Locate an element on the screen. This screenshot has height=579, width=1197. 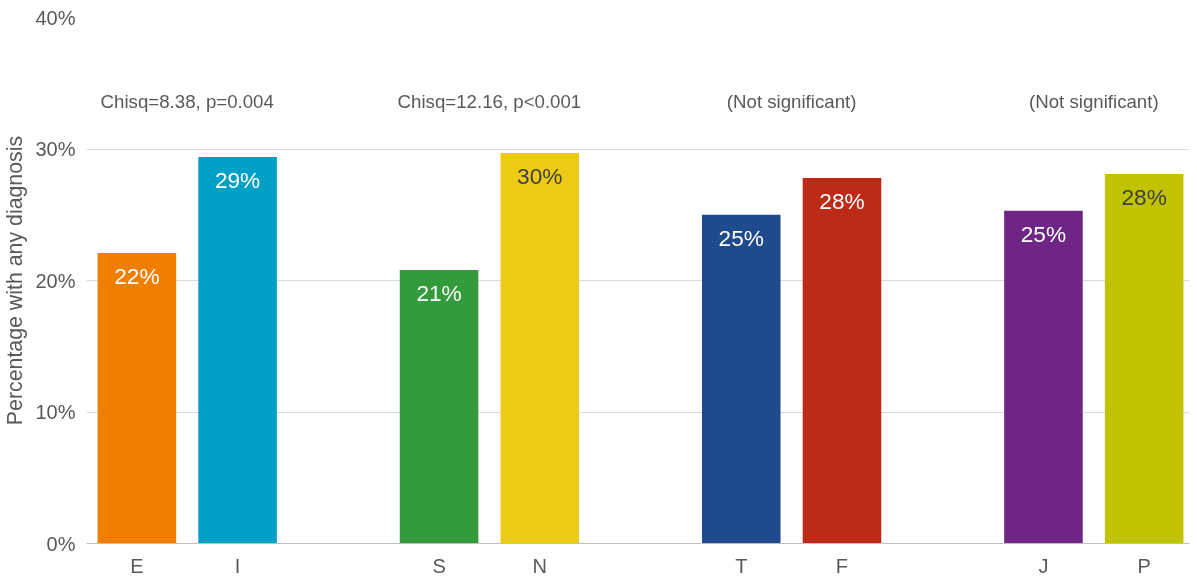
annotation: Chisq=8.38, p=0.004 is located at coordinates (187, 102).